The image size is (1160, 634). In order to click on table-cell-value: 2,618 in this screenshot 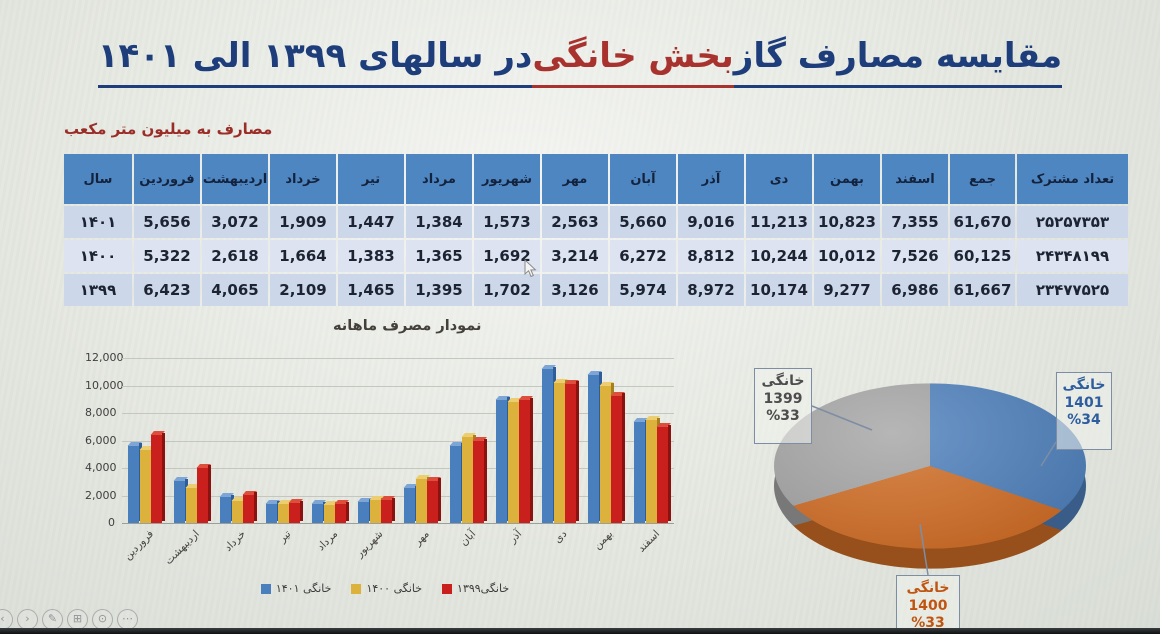, I will do `click(235, 256)`.